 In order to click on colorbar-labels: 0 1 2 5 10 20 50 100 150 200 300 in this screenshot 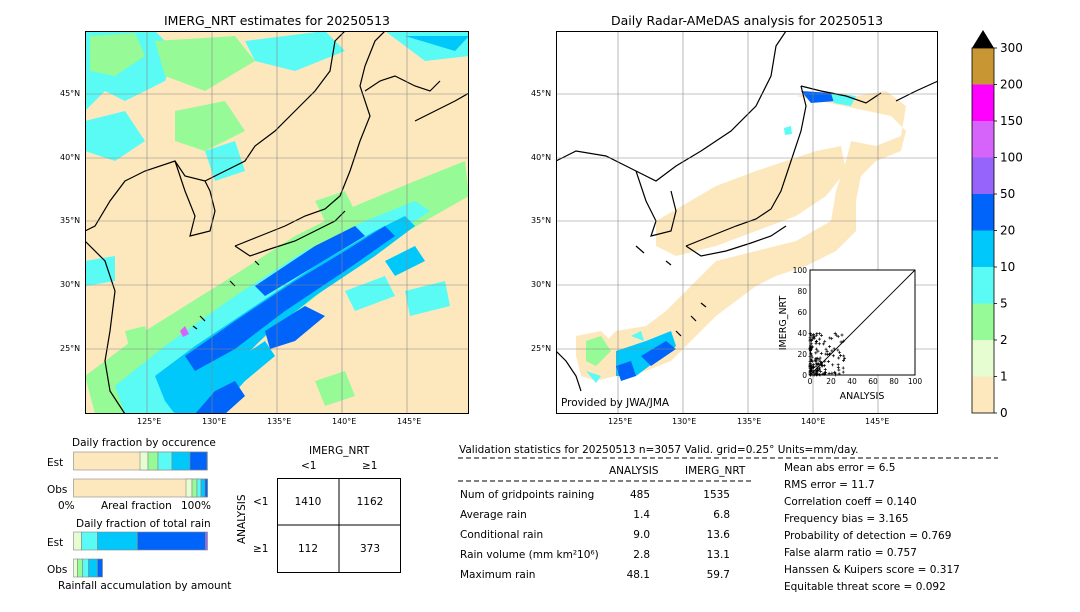, I will do `click(1008, 230)`.